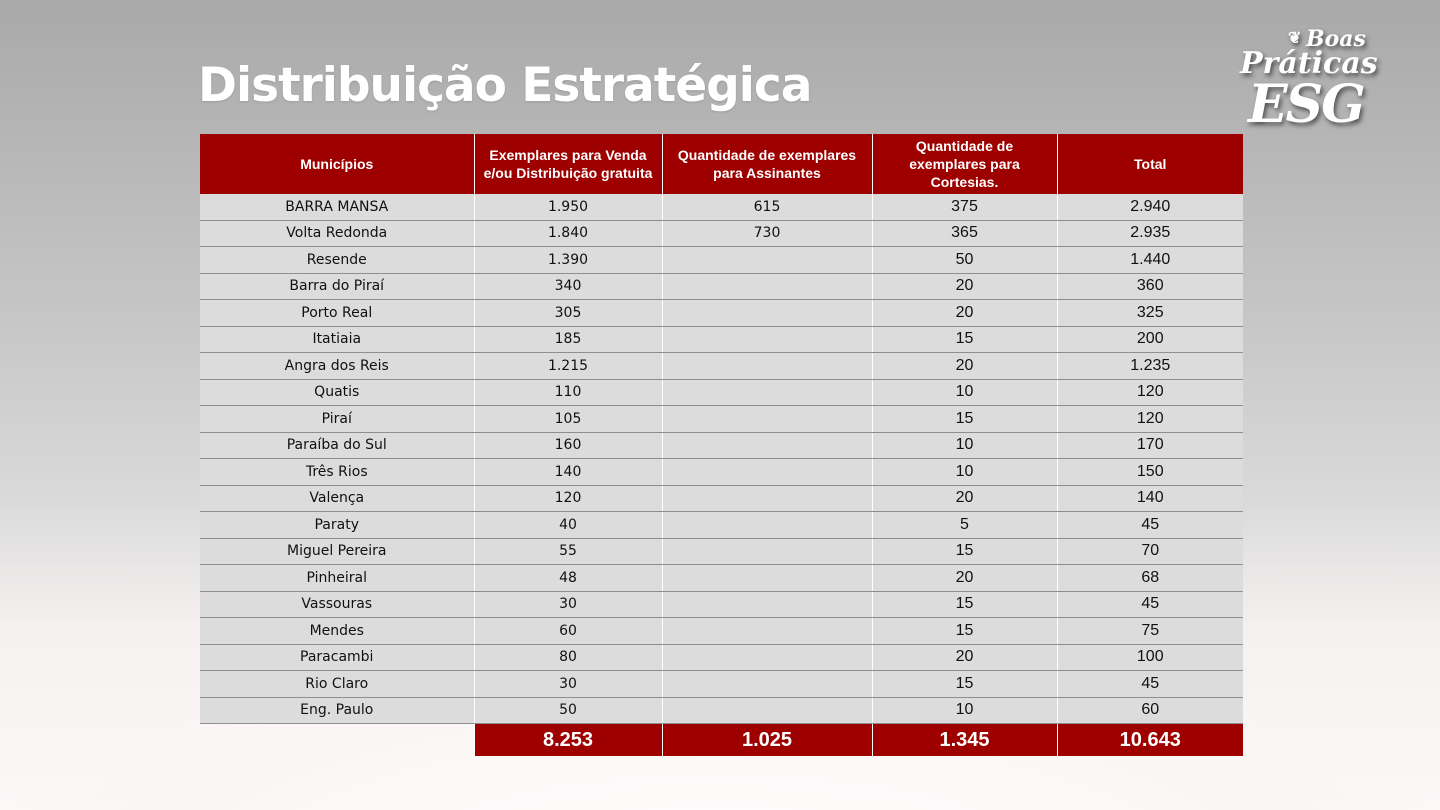  Describe the element at coordinates (568, 260) in the screenshot. I see `venda-cell: 1.390` at that location.